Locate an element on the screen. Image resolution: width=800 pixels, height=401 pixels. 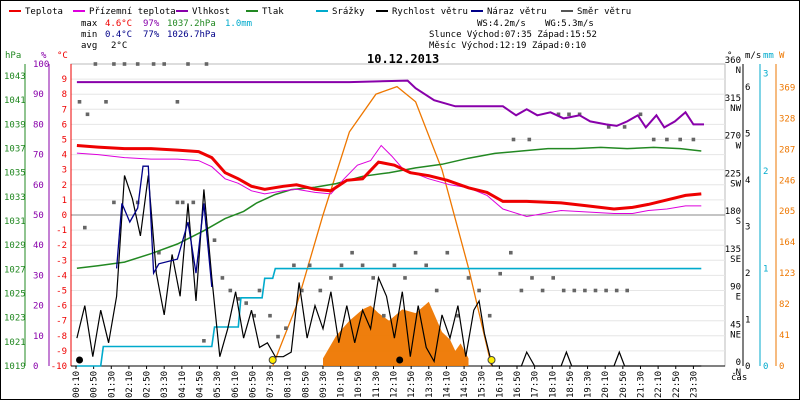
x-tick-label: 13:30 is located at coordinates (430, 384).